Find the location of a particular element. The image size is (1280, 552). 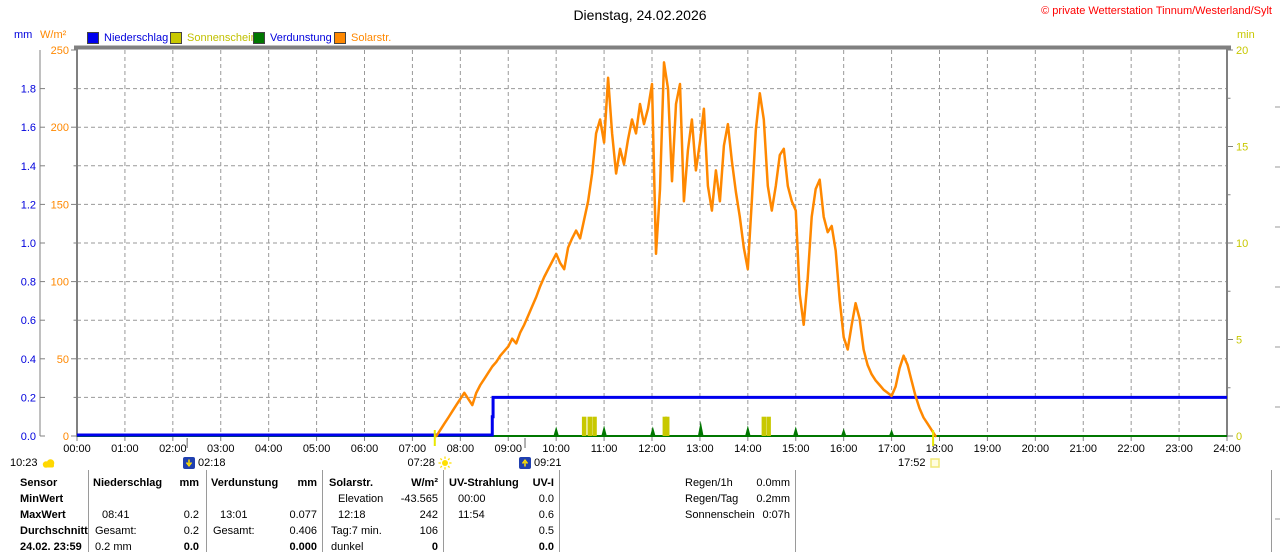

summary-label: Sonnenschein is located at coordinates (720, 515).